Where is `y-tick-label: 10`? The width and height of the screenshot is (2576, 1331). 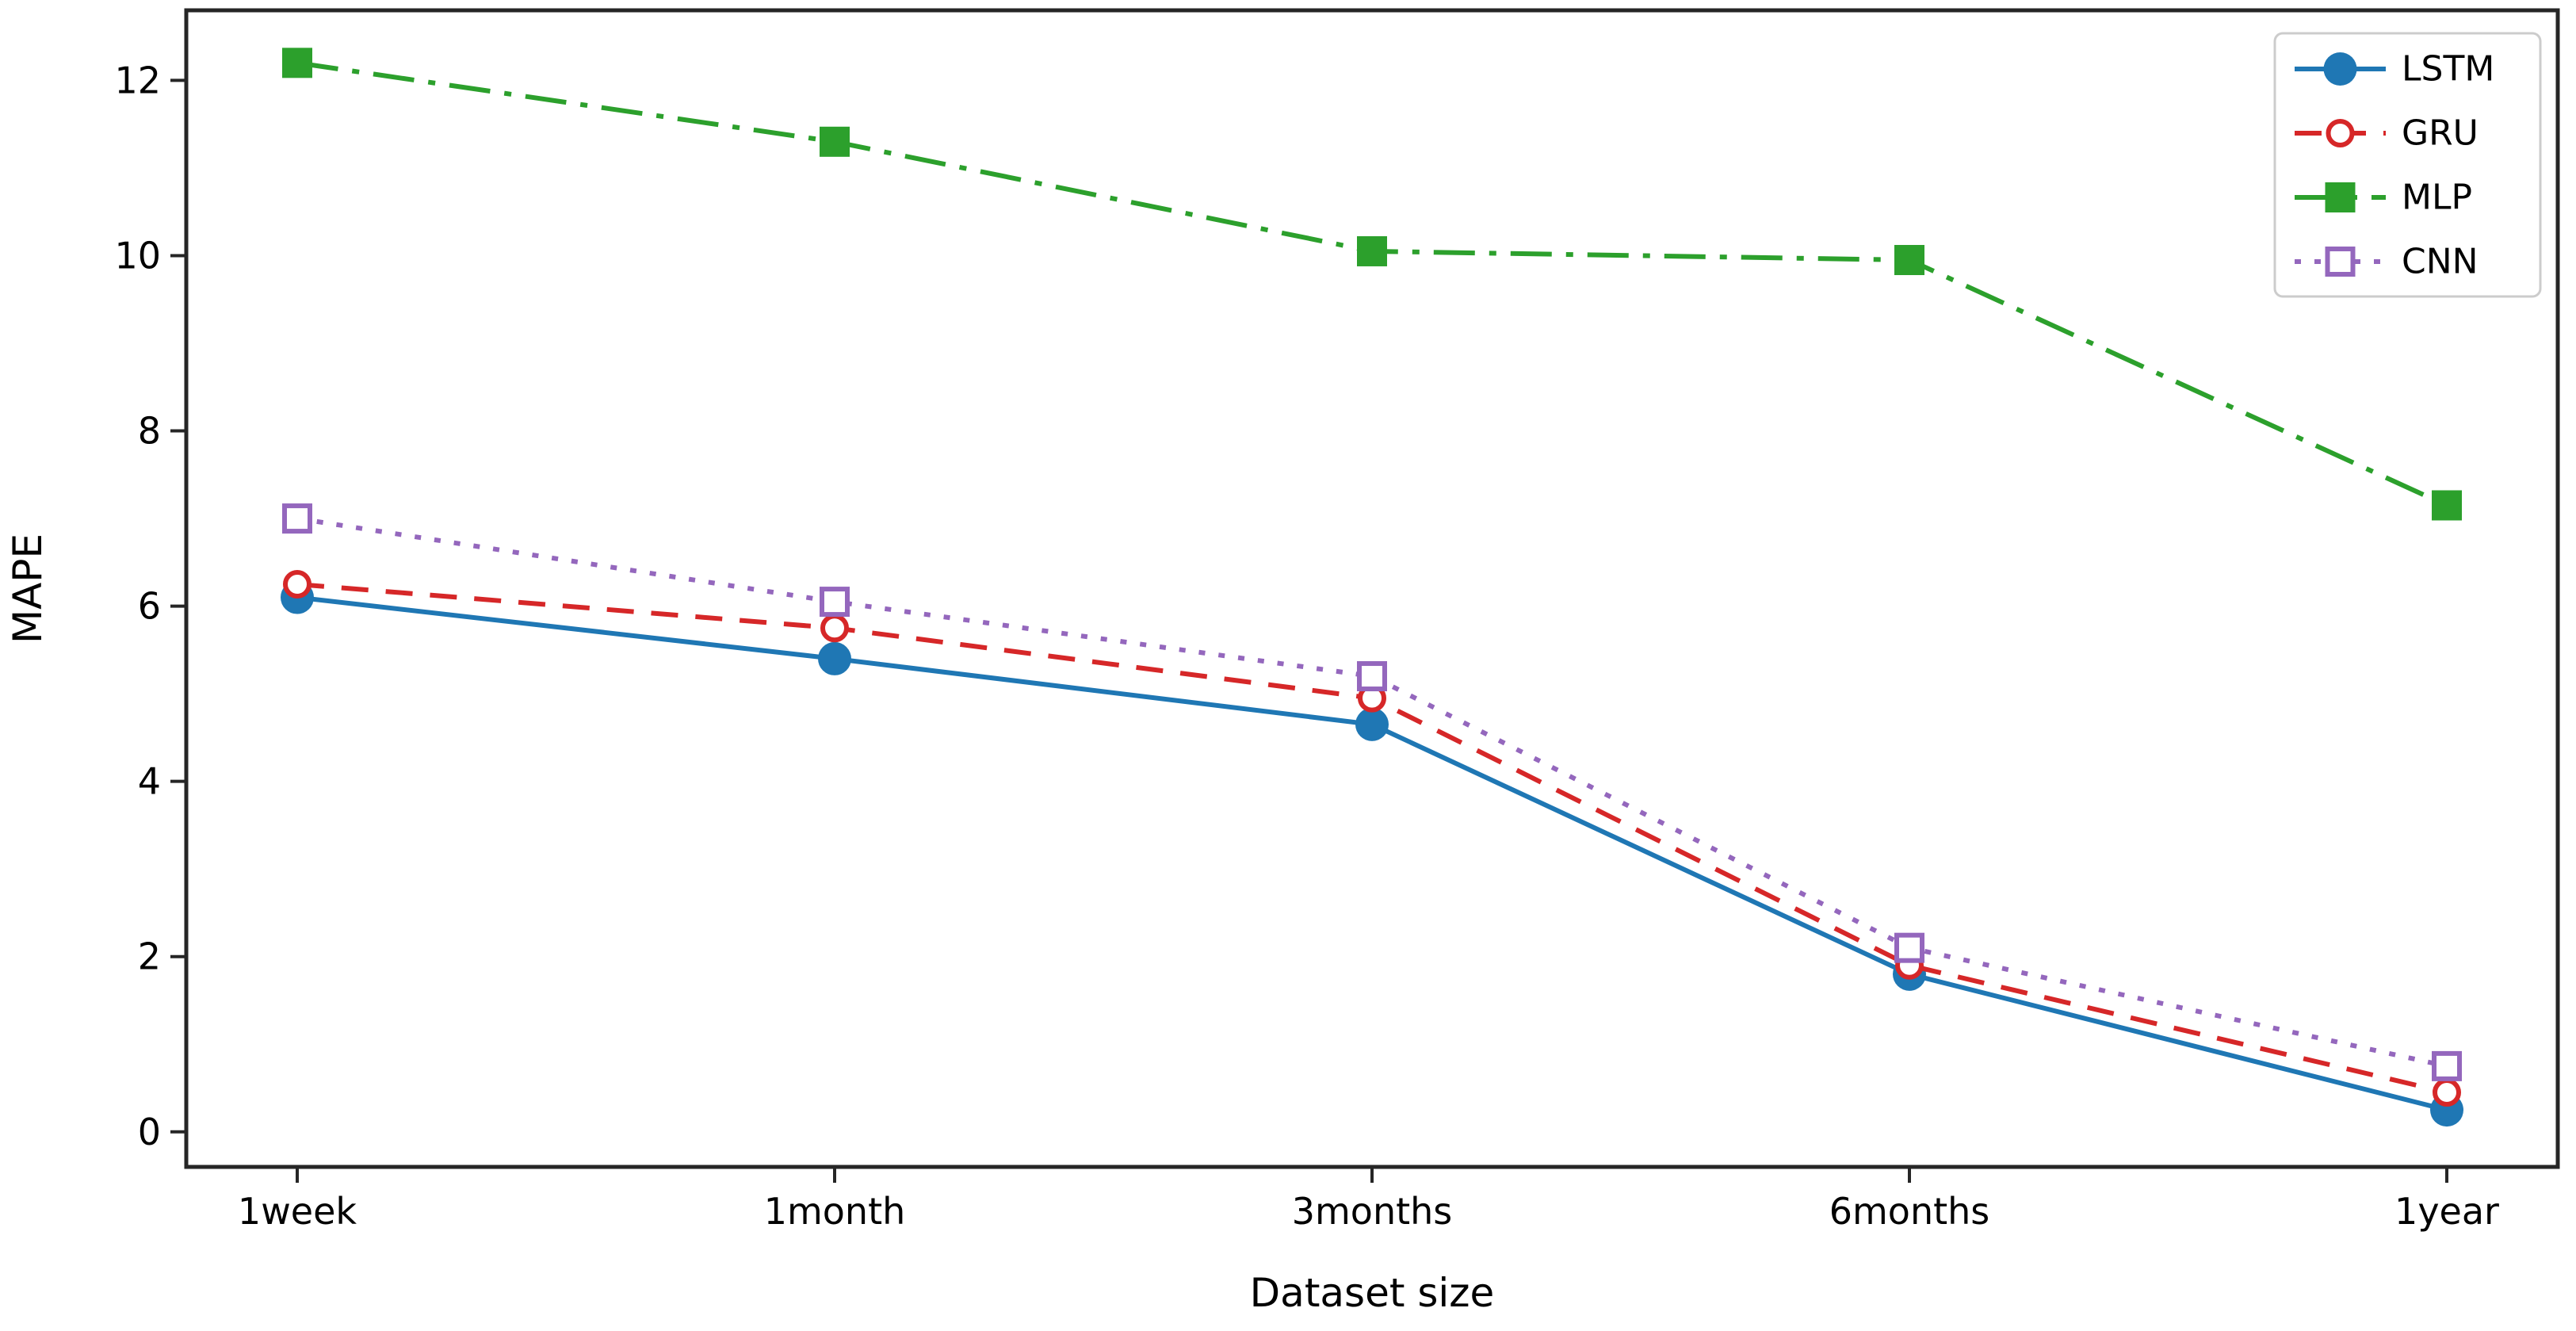
y-tick-label: 10 is located at coordinates (137, 255).